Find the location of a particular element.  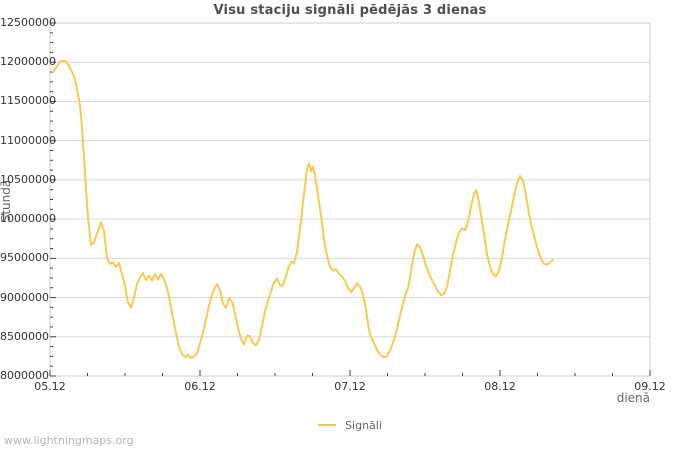

y-tick-label: 9500000 is located at coordinates (24, 258).